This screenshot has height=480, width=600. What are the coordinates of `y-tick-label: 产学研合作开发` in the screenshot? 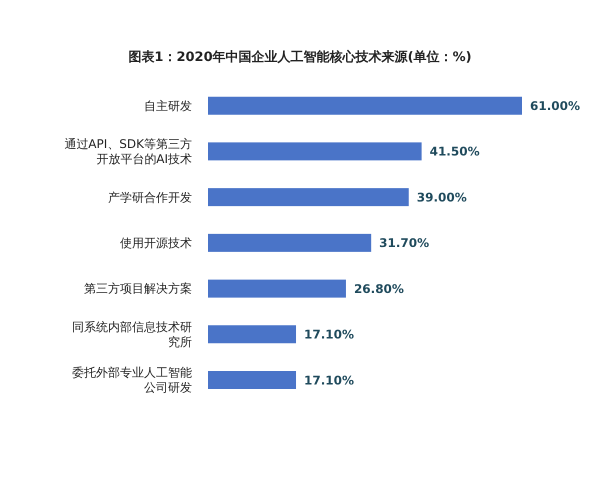 It's located at (150, 197).